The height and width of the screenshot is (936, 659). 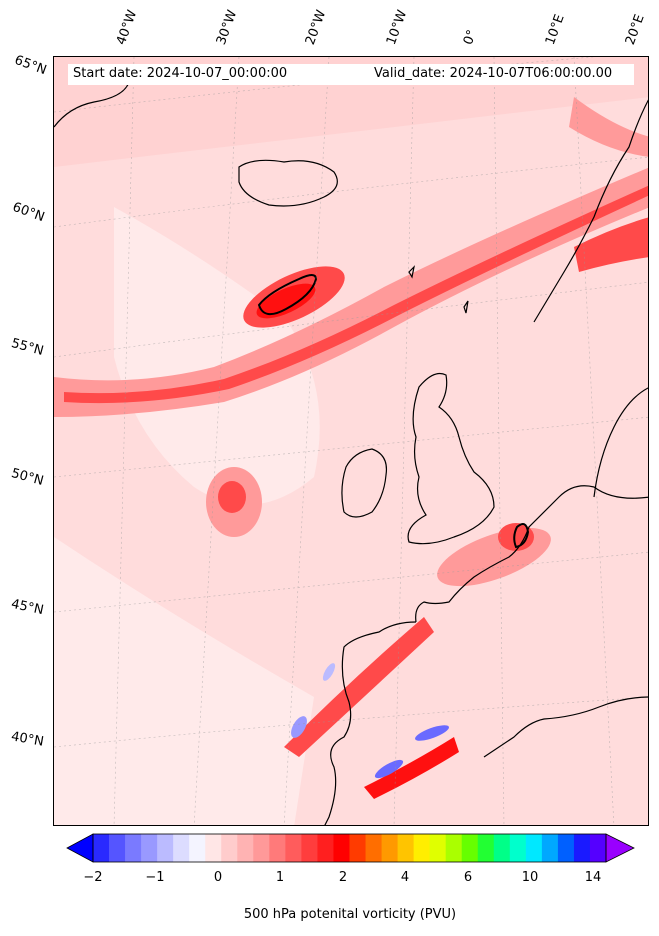 What do you see at coordinates (27, 607) in the screenshot?
I see `lat-label-45n: 45°N` at bounding box center [27, 607].